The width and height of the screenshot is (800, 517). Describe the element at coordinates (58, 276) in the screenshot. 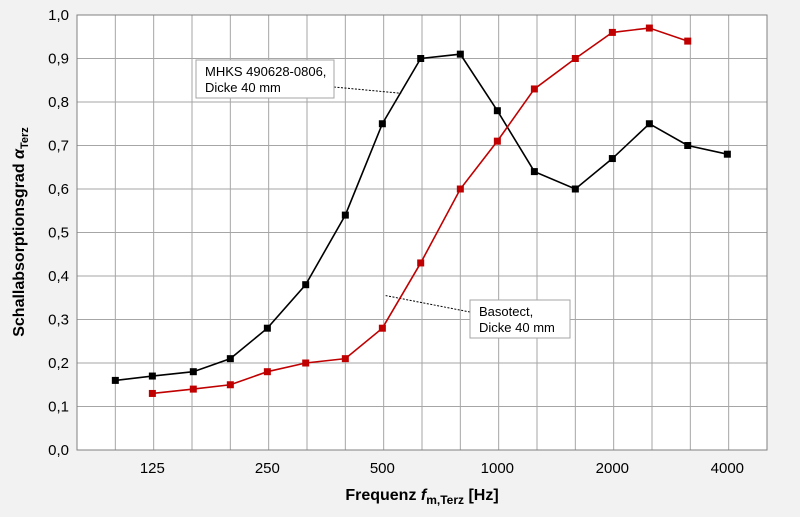

I see `y-tick-label: 0,4` at that location.